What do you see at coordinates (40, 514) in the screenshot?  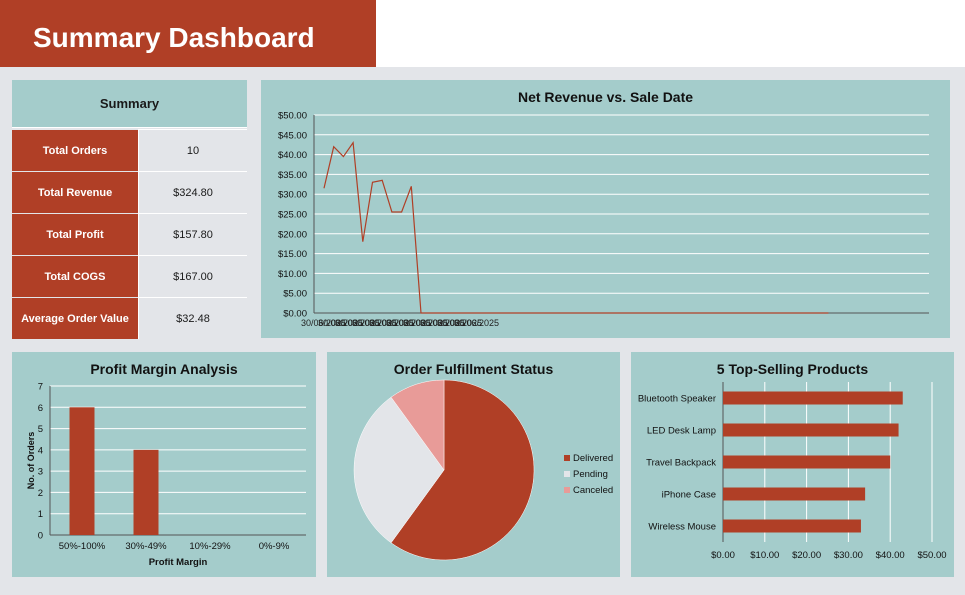 I see `y-tick-label: 1` at bounding box center [40, 514].